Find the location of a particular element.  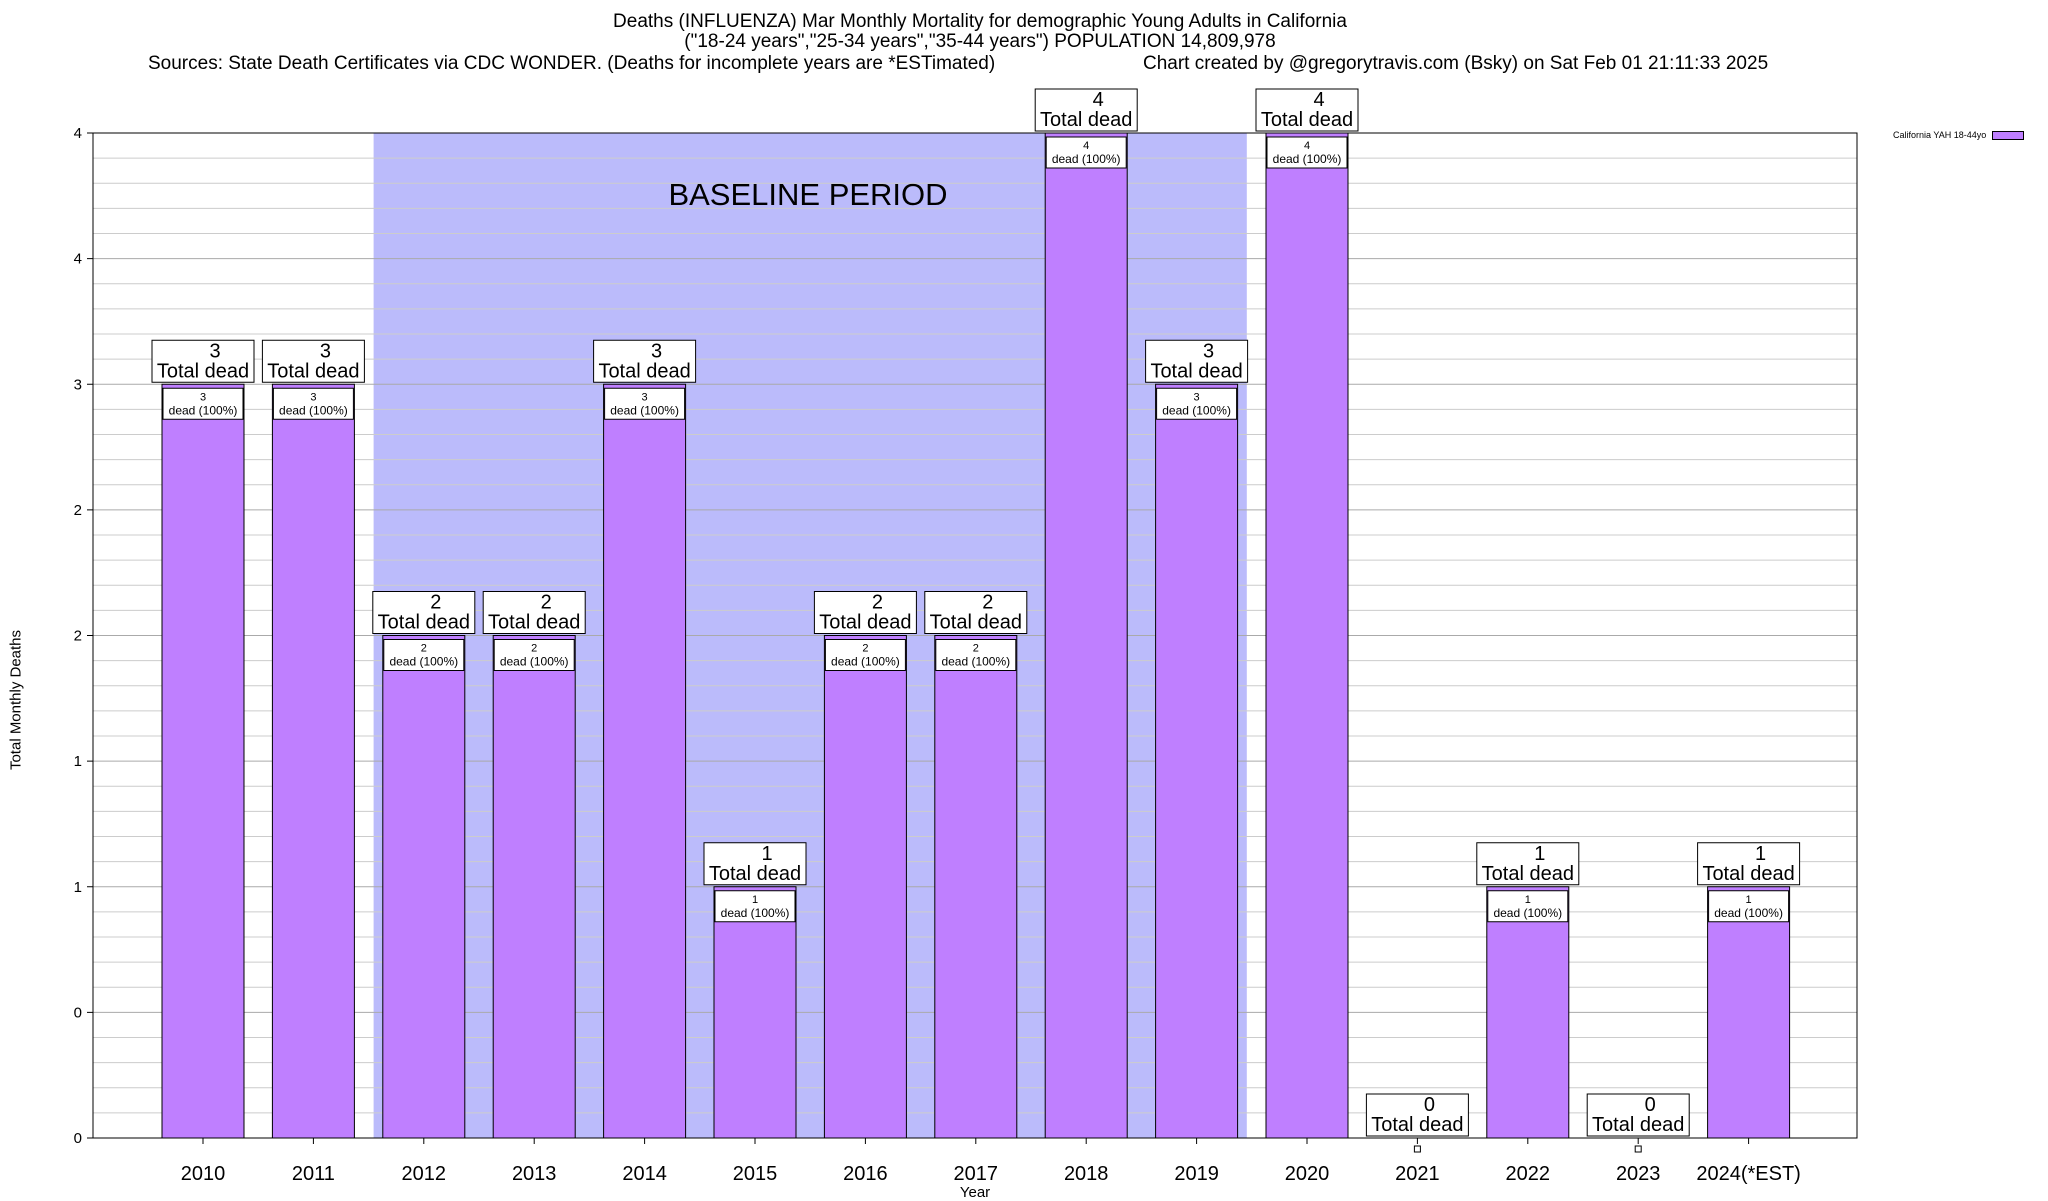

legend-label: California YAH 18-44yo is located at coordinates (1940, 135).